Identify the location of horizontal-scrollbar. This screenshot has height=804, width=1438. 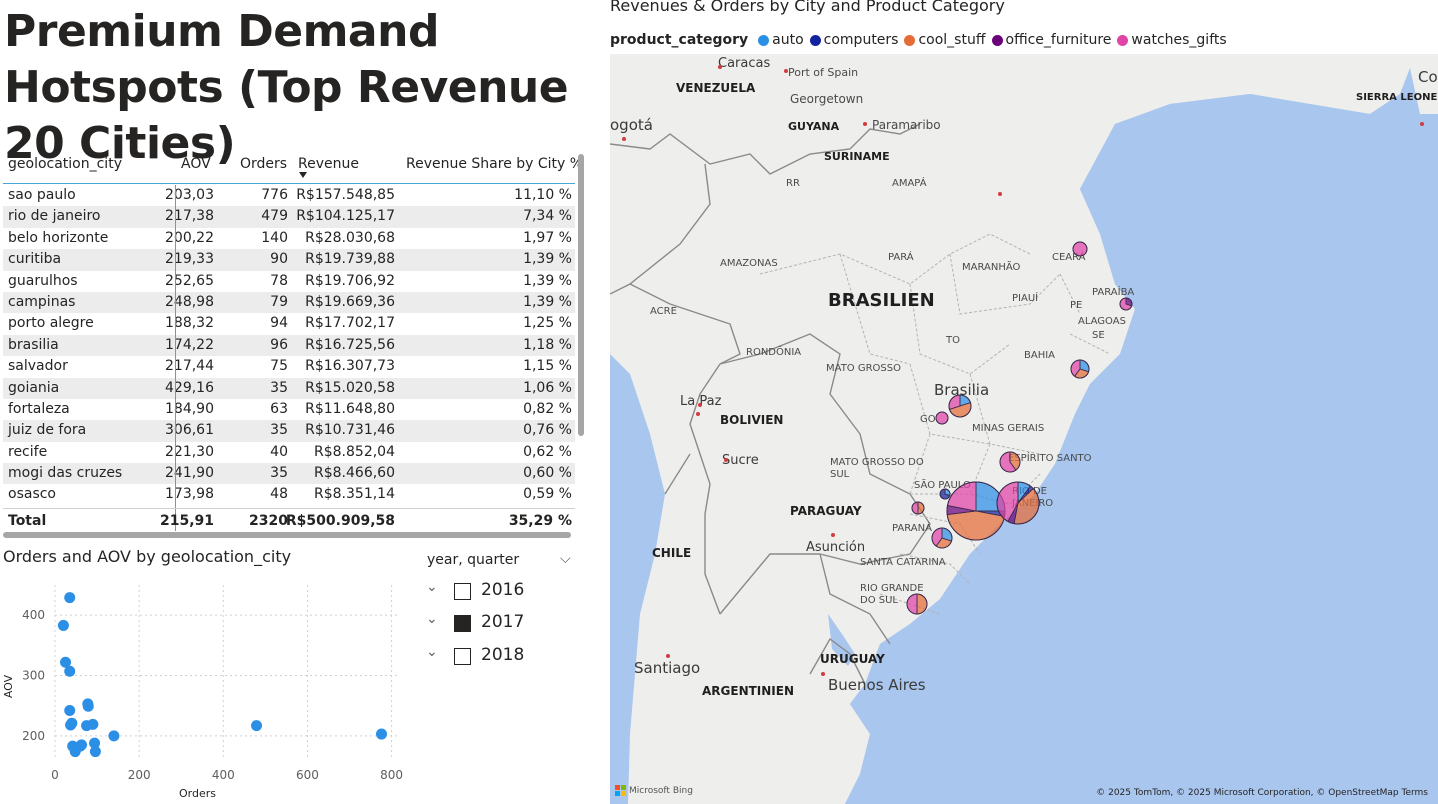
(287, 535).